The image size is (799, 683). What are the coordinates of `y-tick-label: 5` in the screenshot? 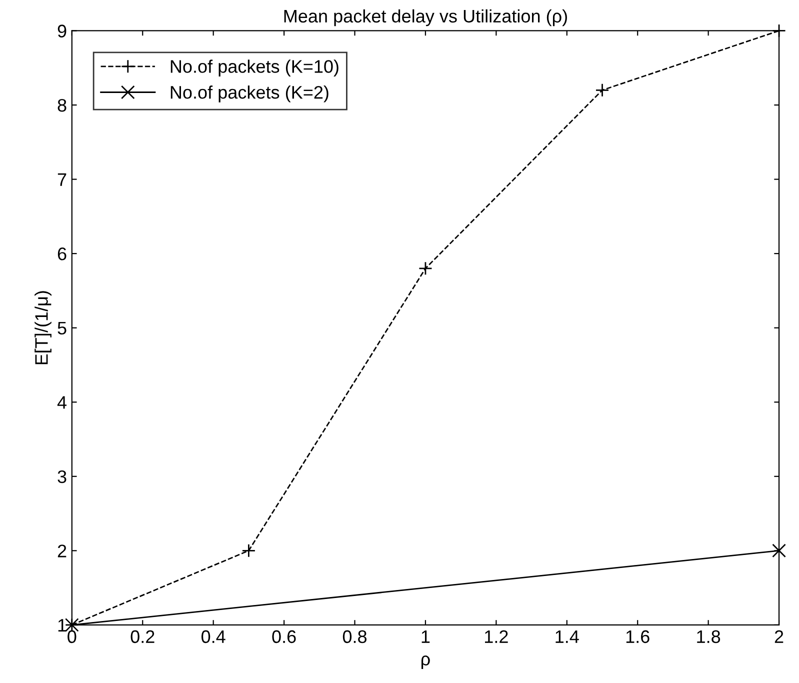 It's located at (62, 328).